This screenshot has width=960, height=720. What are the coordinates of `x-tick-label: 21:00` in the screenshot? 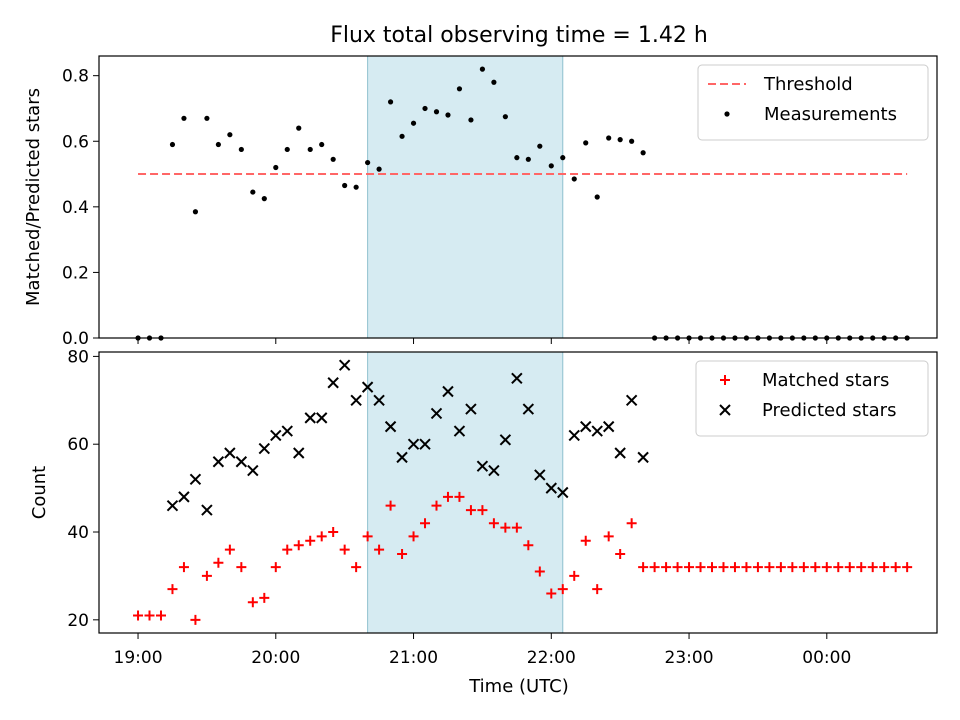 It's located at (413, 658).